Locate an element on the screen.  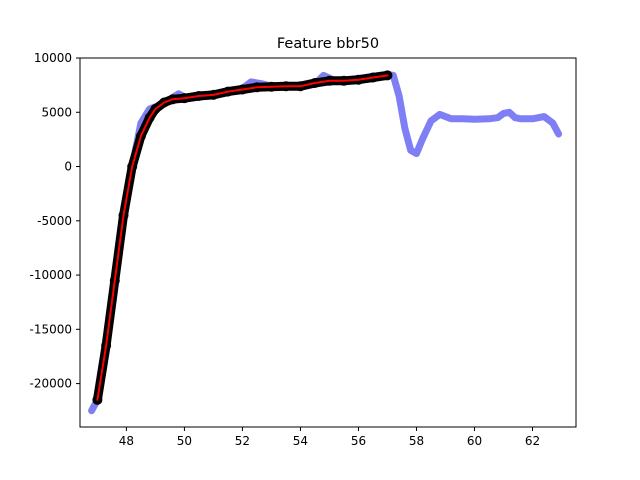
x-tick-label: 58 is located at coordinates (416, 441).